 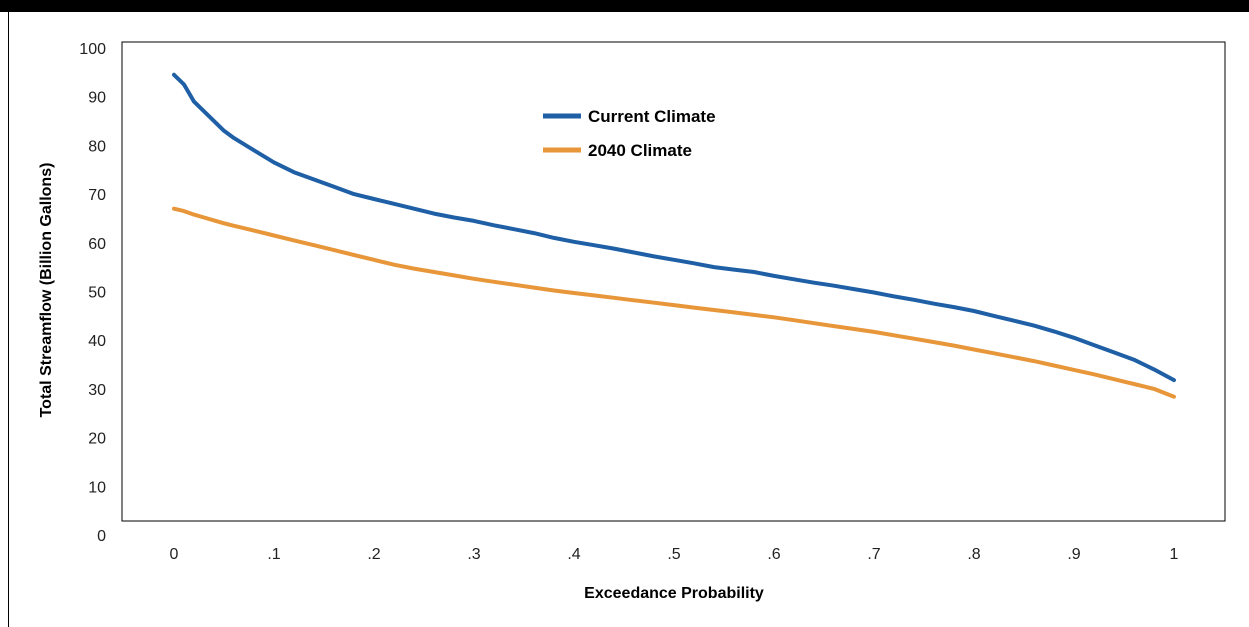 I want to click on x-tick-label: .8, so click(x=973, y=554).